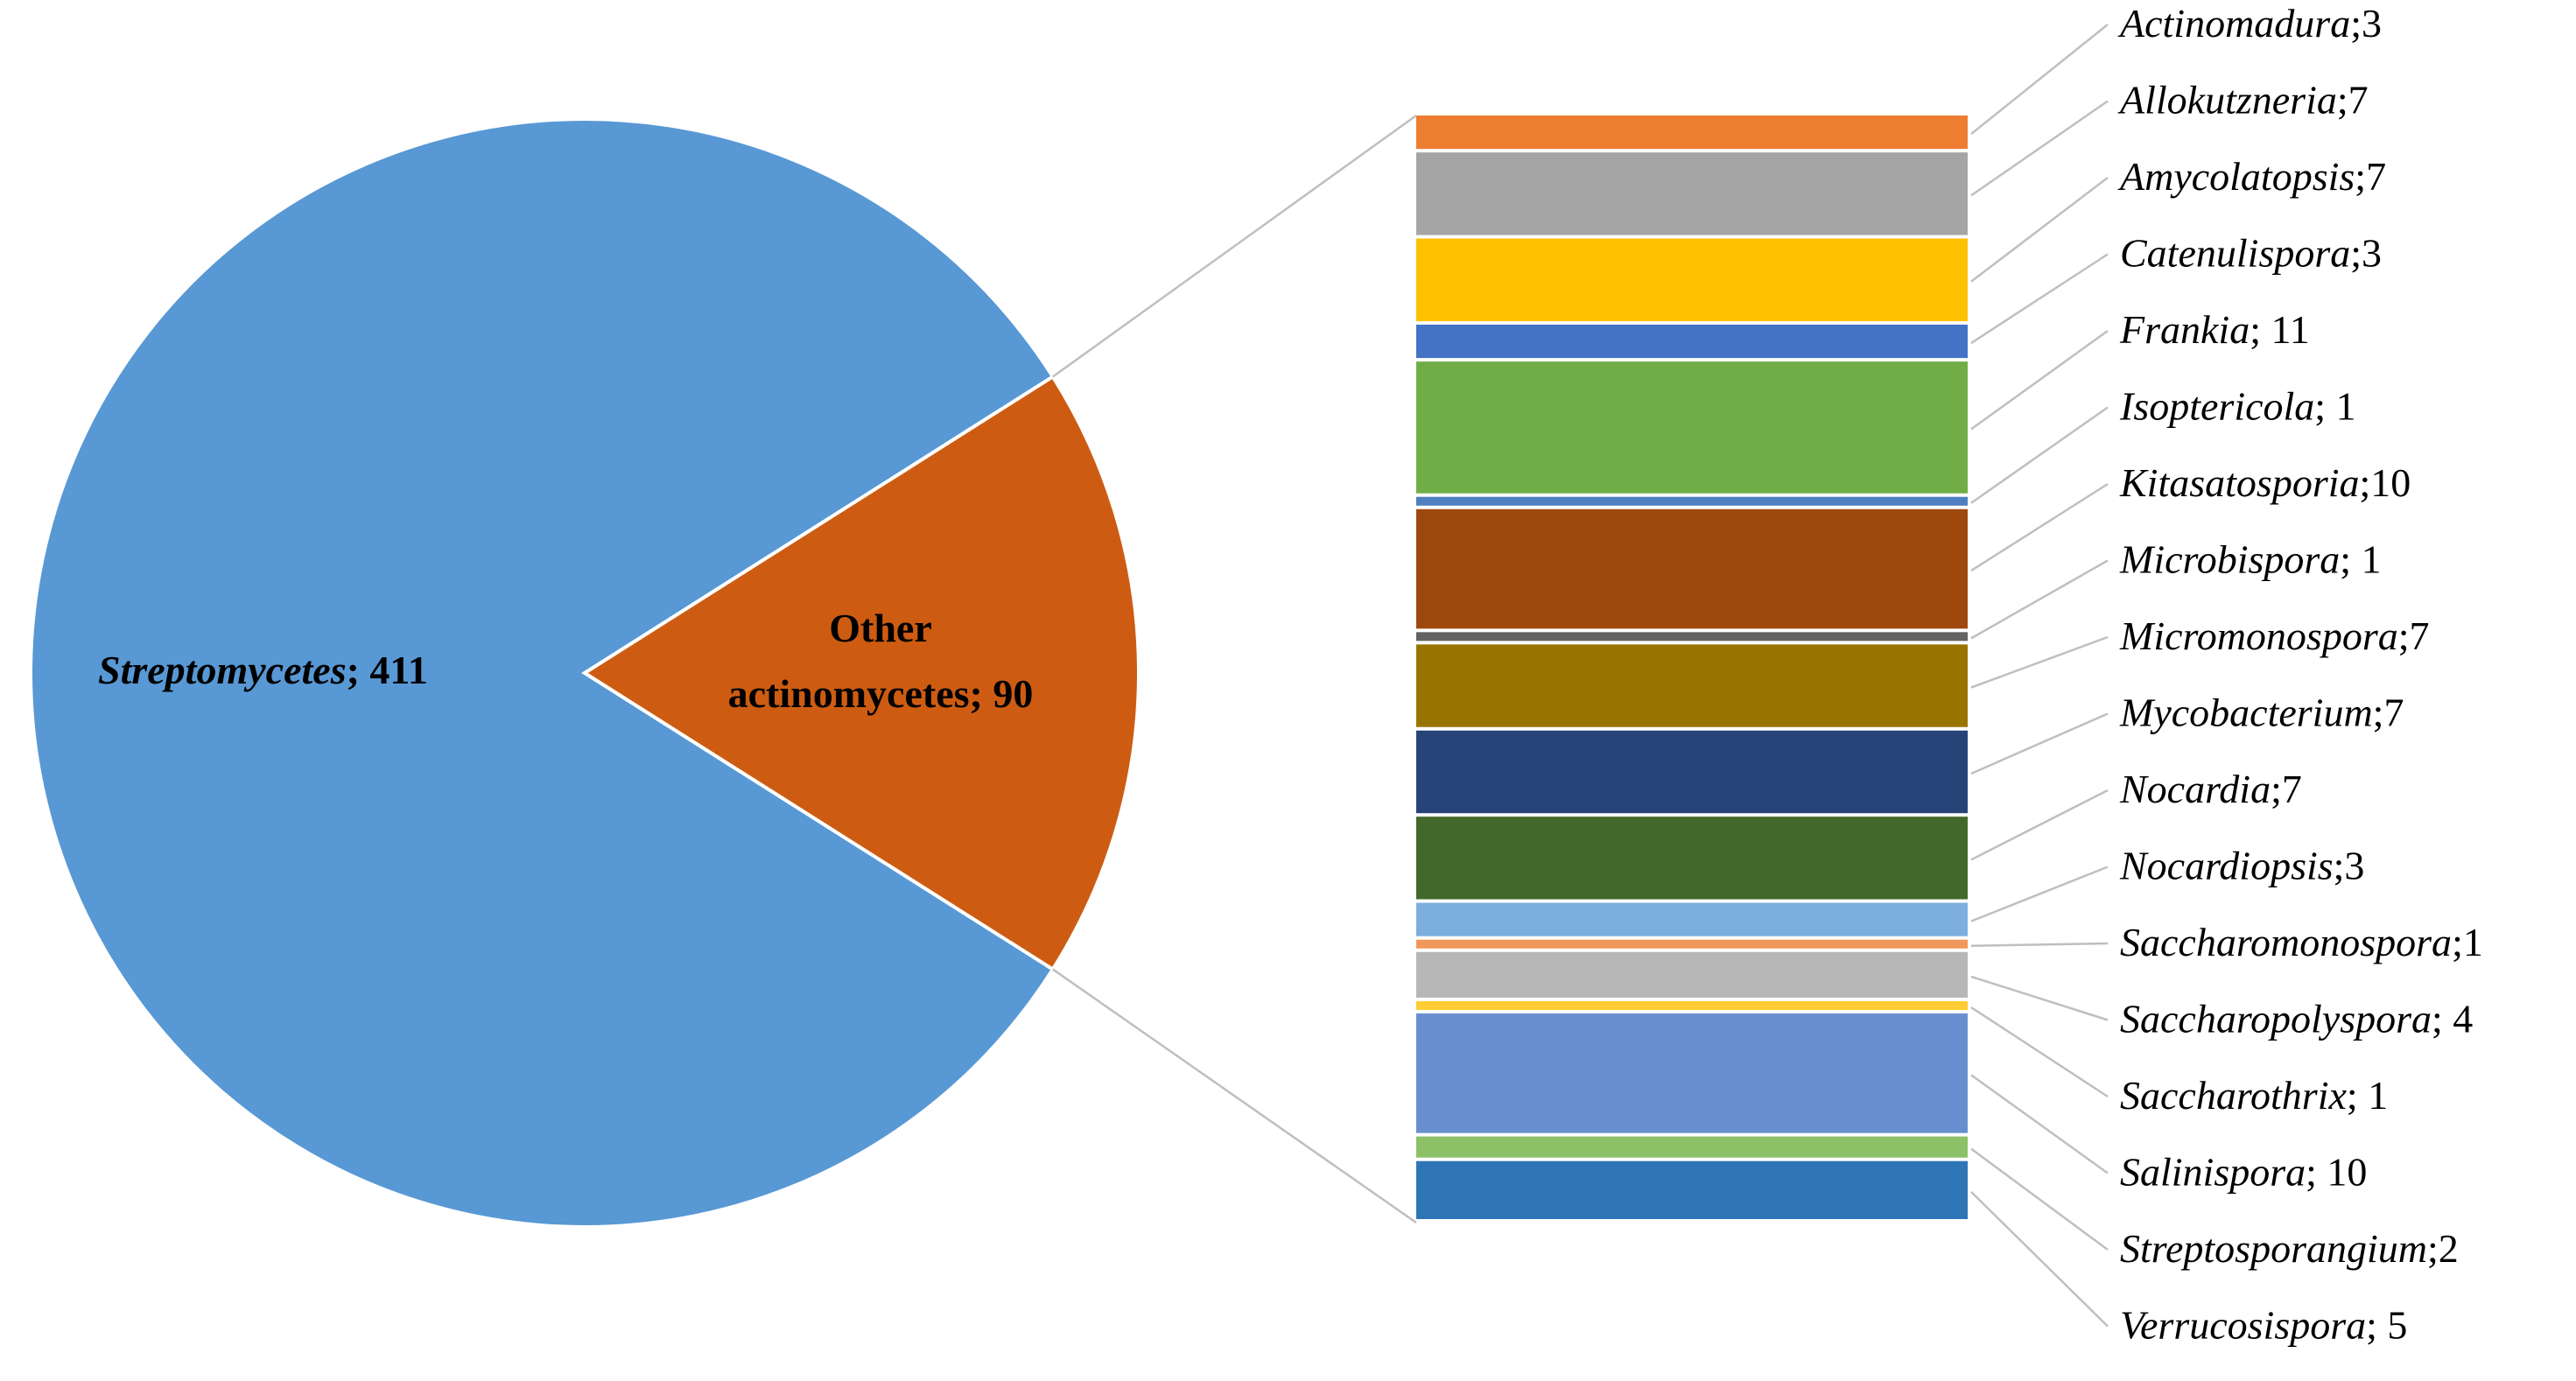 This screenshot has width=2576, height=1381. I want to click on bar-segment-saccharothrix, so click(1692, 1006).